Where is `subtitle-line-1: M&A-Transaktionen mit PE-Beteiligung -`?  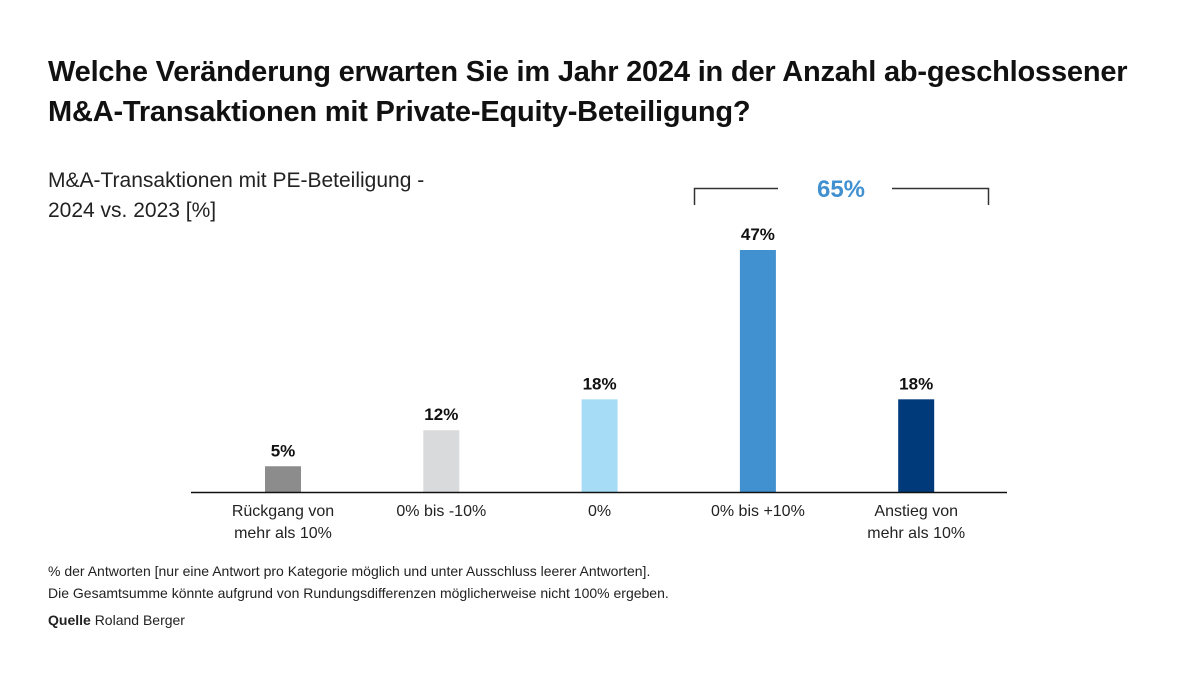
subtitle-line-1: M&A-Transaktionen mit PE-Beteiligung - is located at coordinates (236, 180).